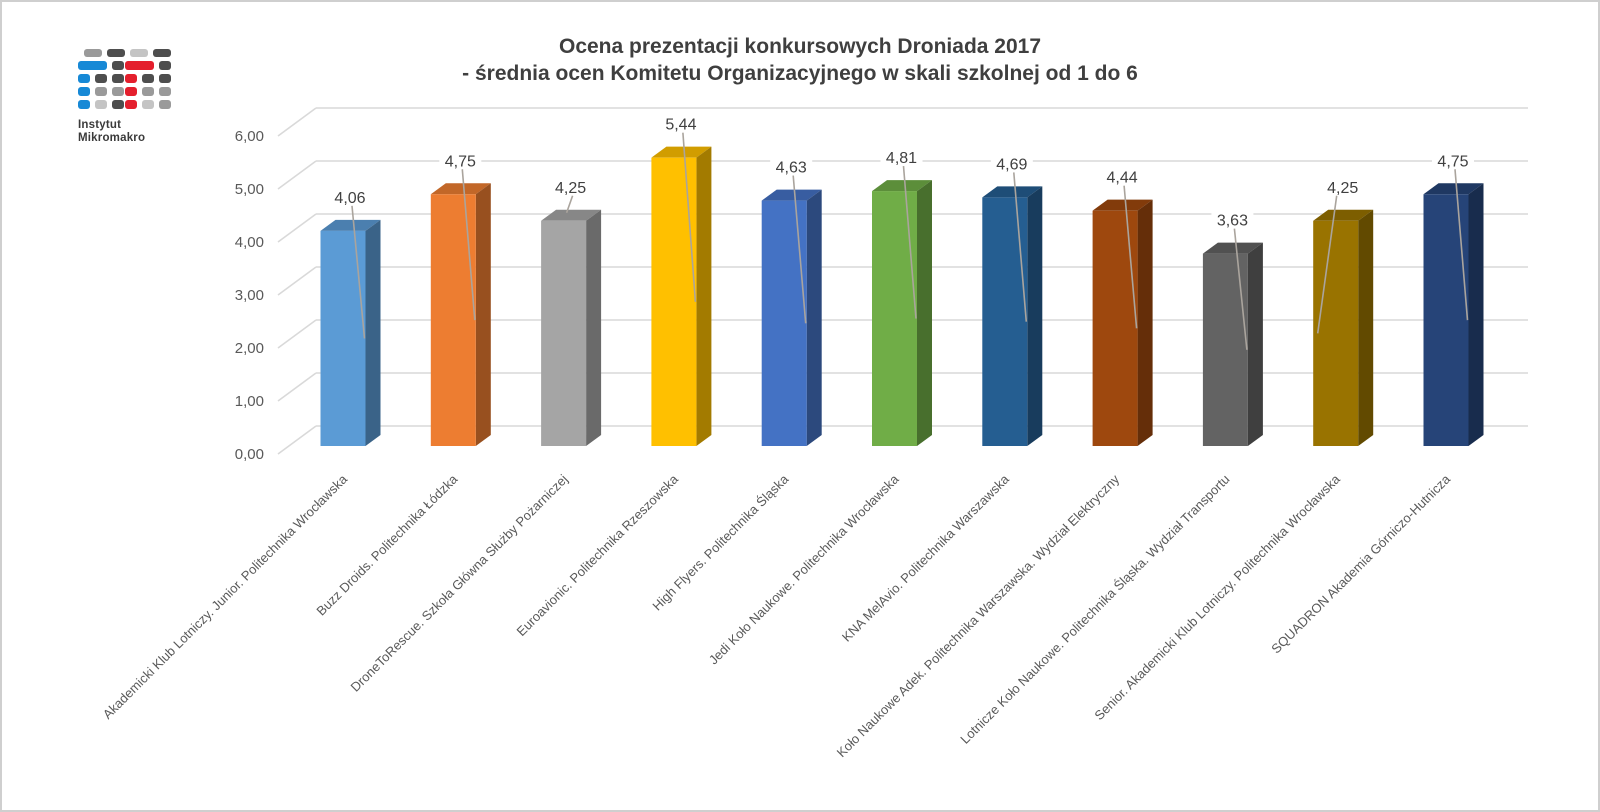 This screenshot has height=812, width=1600. I want to click on data-label: 4,81, so click(901, 158).